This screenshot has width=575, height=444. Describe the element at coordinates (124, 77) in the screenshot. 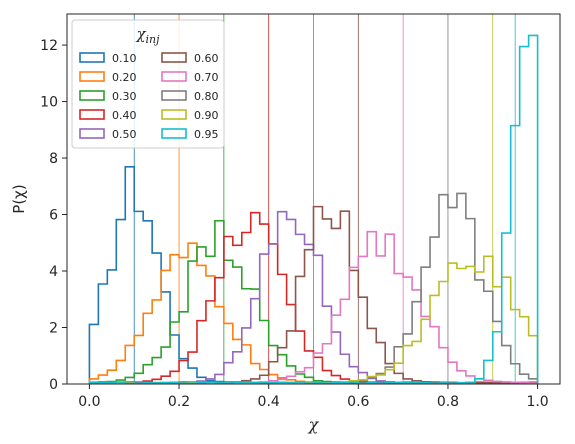

I see `legend-label-0.20: 0.20` at that location.